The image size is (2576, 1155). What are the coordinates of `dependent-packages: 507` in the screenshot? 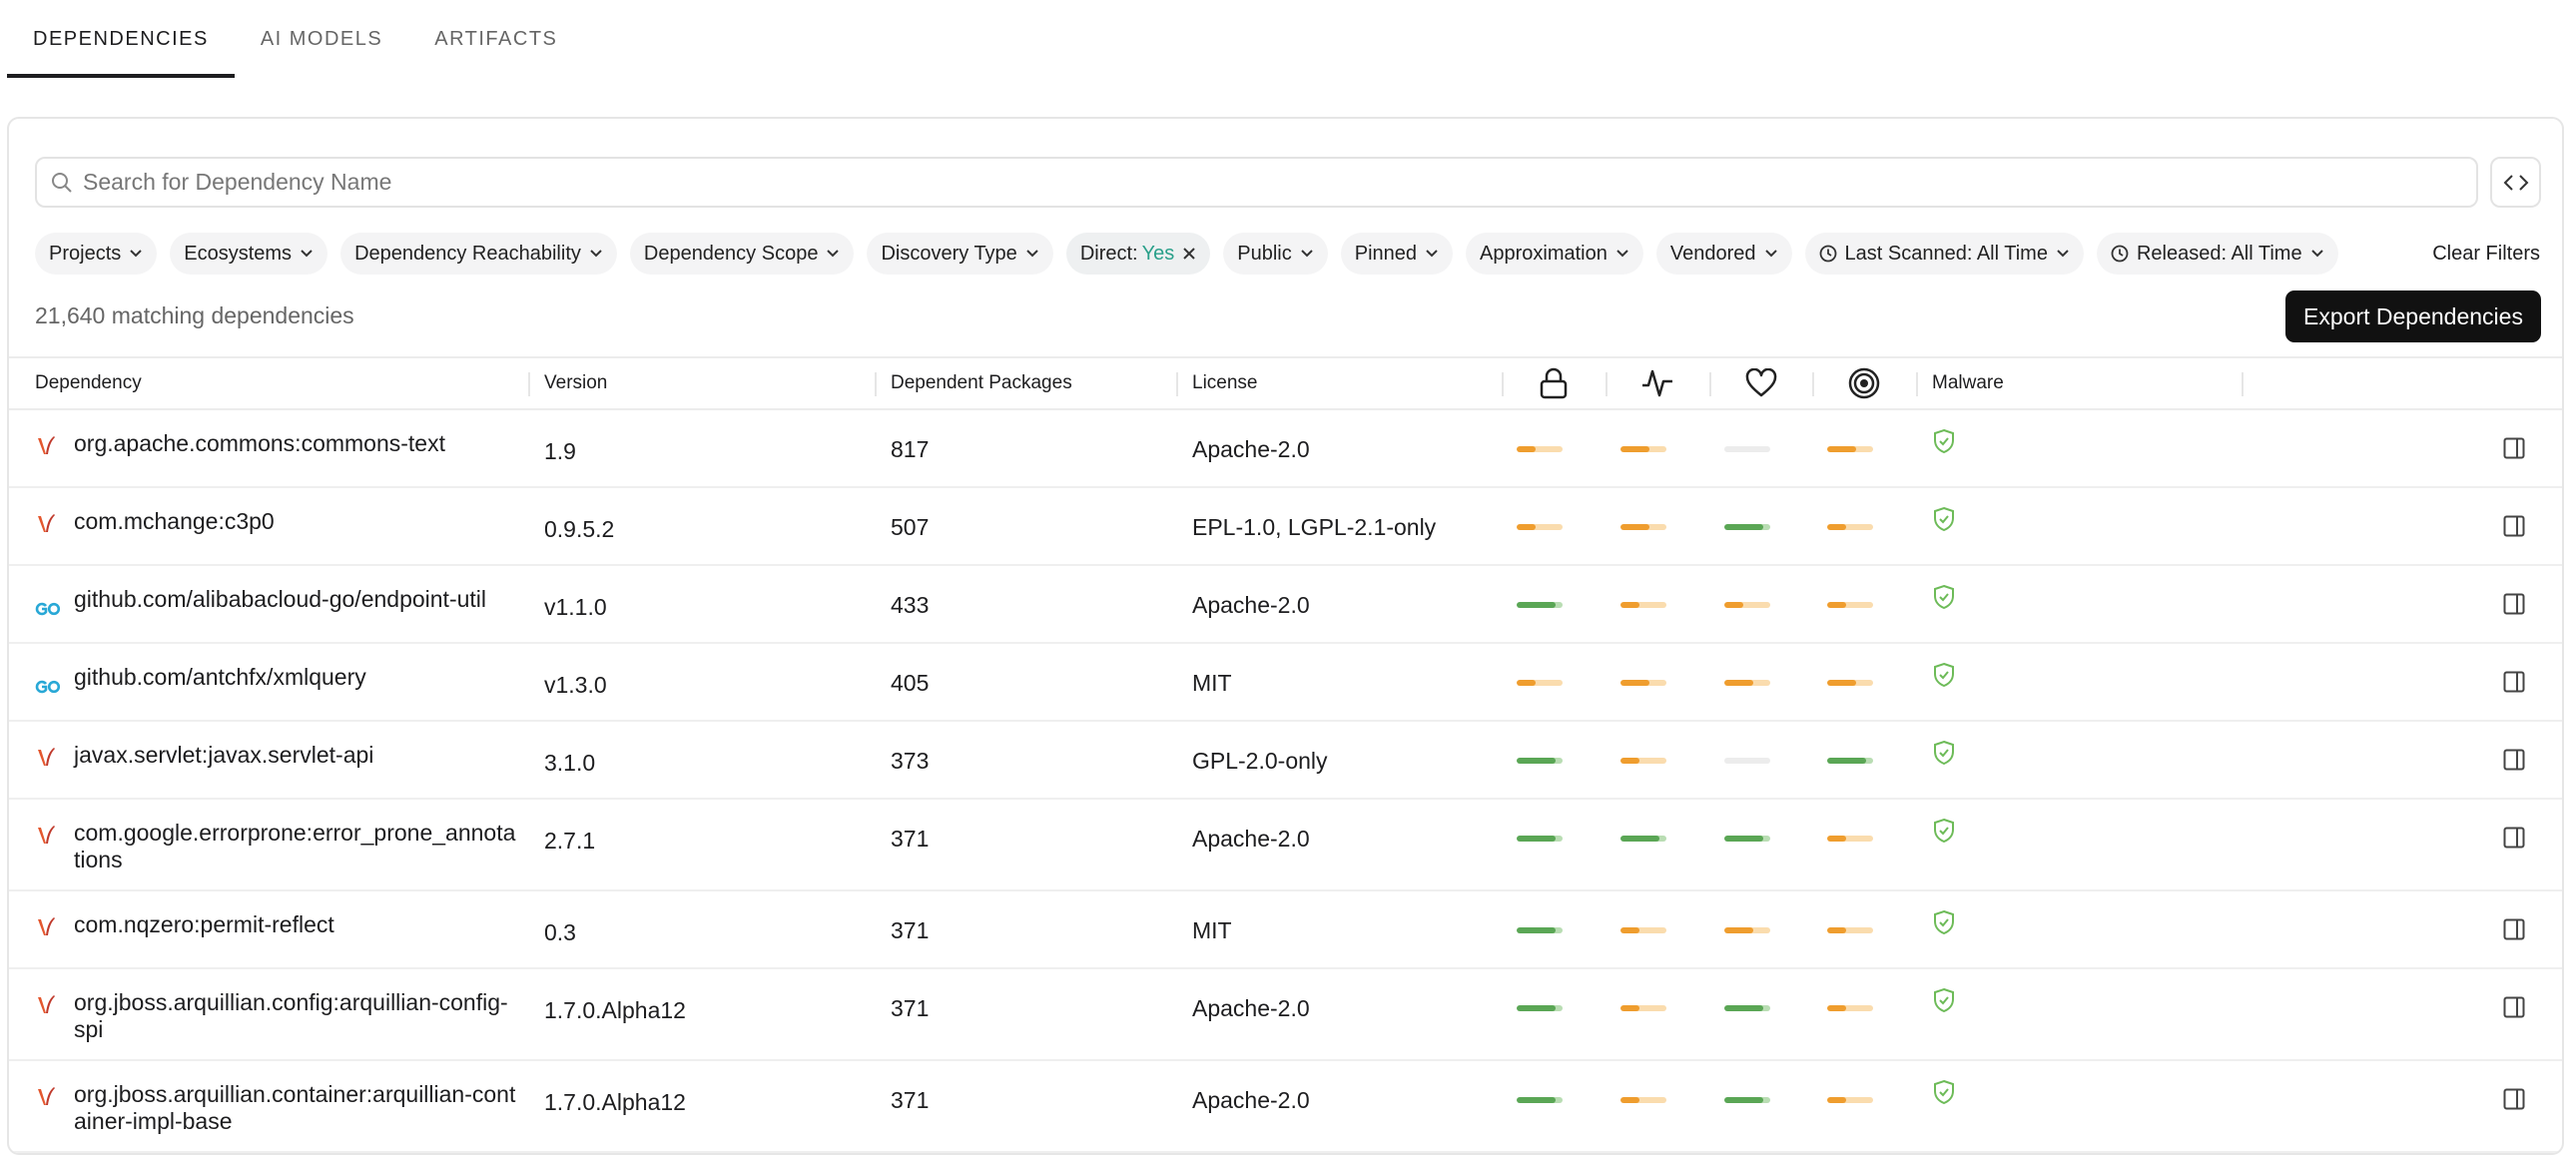 It's located at (911, 527).